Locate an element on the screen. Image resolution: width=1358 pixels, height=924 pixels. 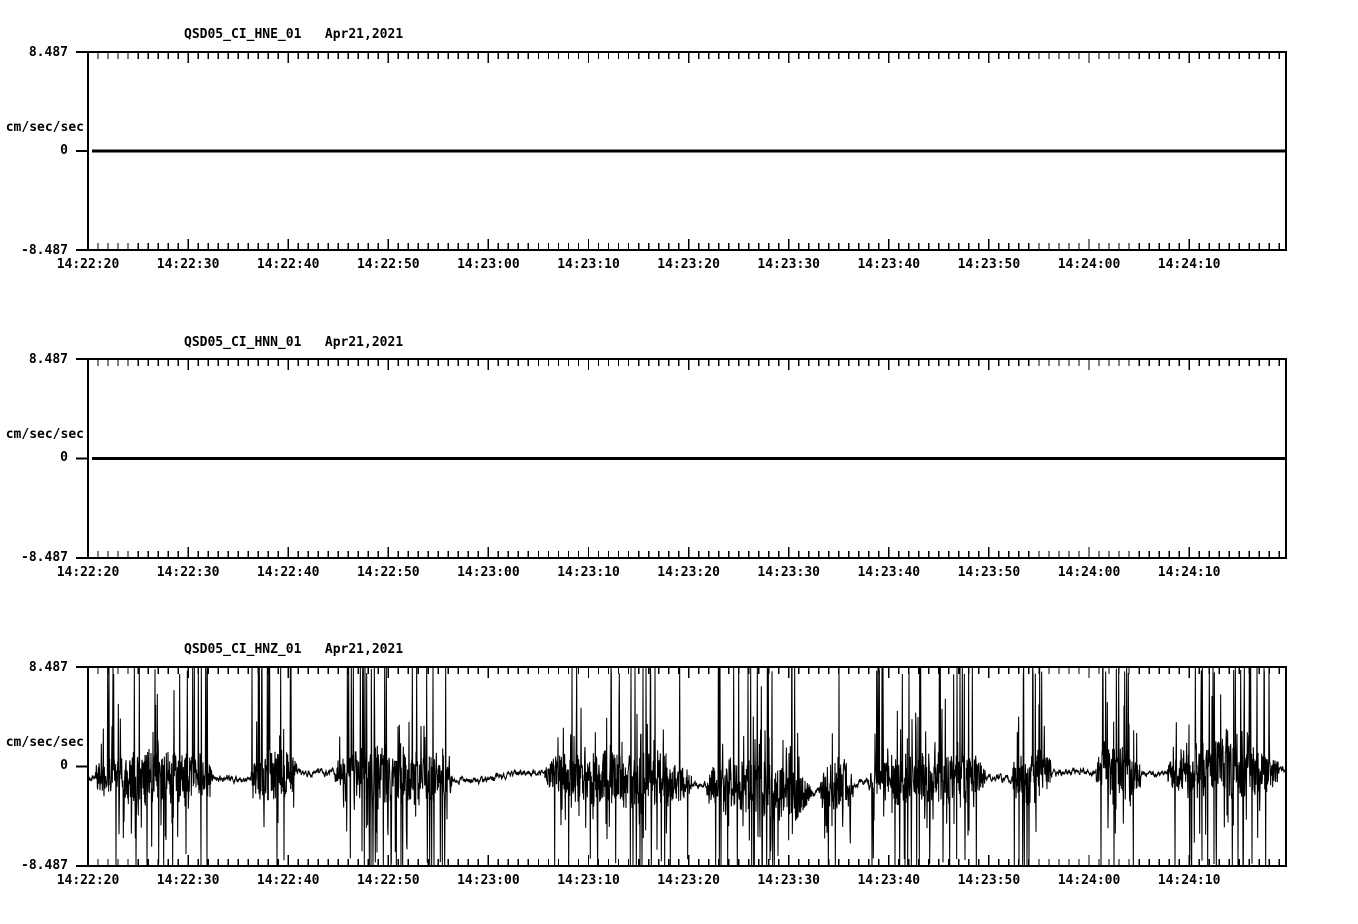
y-units-label-hnn: cm/sec/sec is located at coordinates (44, 434).